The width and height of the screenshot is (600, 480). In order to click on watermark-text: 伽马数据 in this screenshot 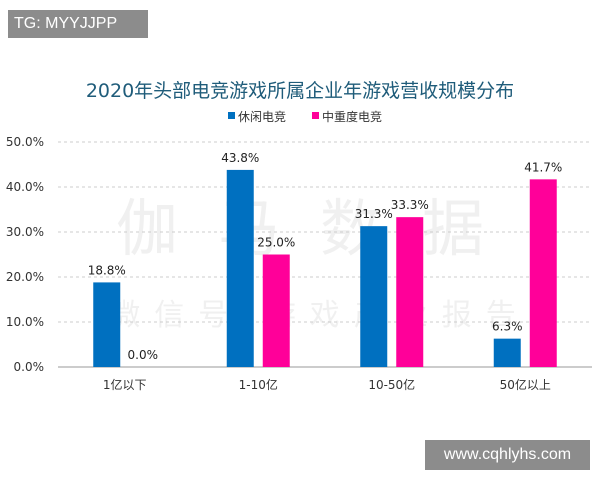, I will do `click(320, 228)`.